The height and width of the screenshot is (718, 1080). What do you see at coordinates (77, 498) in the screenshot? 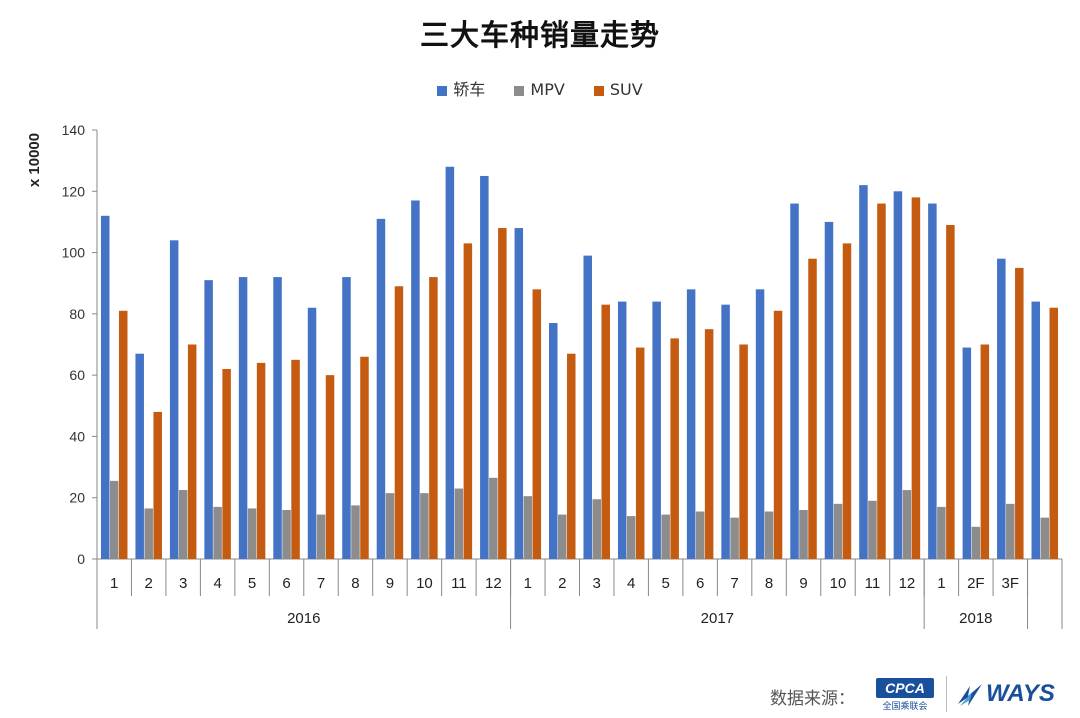
I see `y-tick-label: 20` at bounding box center [77, 498].